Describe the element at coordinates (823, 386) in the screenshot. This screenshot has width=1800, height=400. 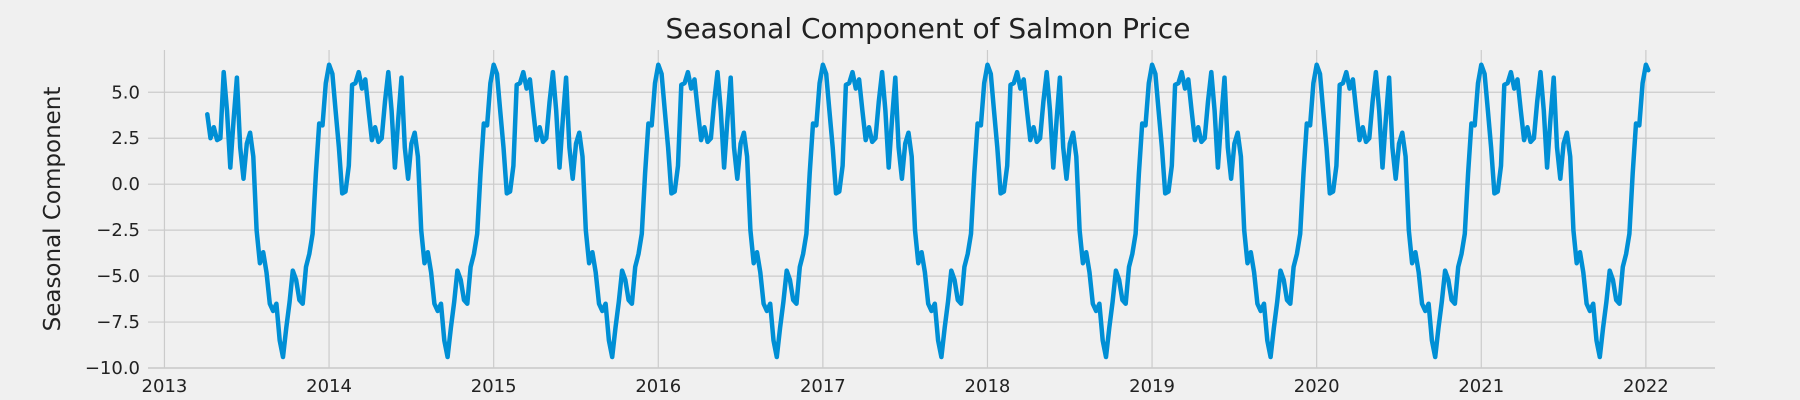
I see `x-tick-label: 2017` at that location.